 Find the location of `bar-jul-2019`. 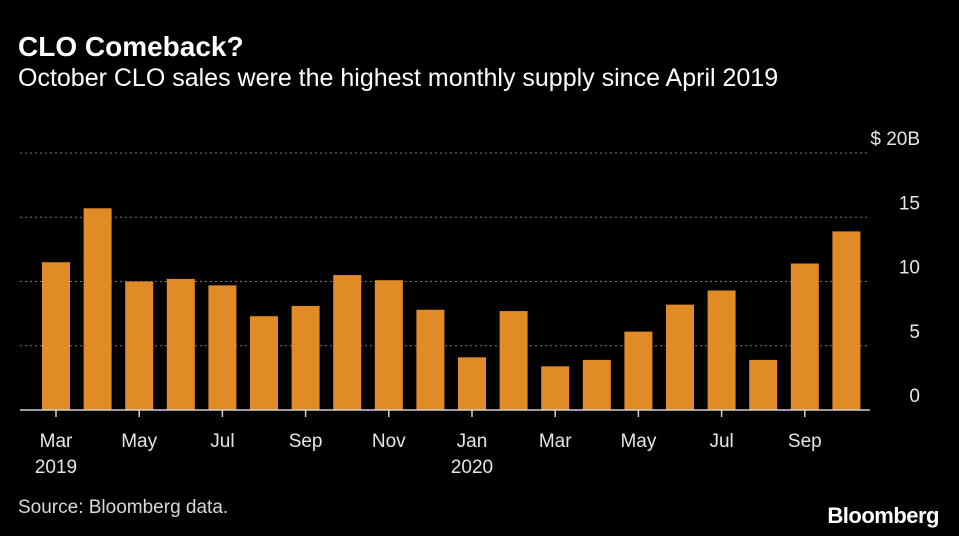

bar-jul-2019 is located at coordinates (222, 347).